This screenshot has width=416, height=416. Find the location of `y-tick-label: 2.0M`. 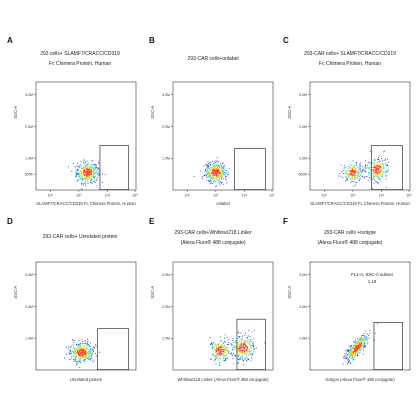

y-tick-label: 2.0M is located at coordinates (303, 127).